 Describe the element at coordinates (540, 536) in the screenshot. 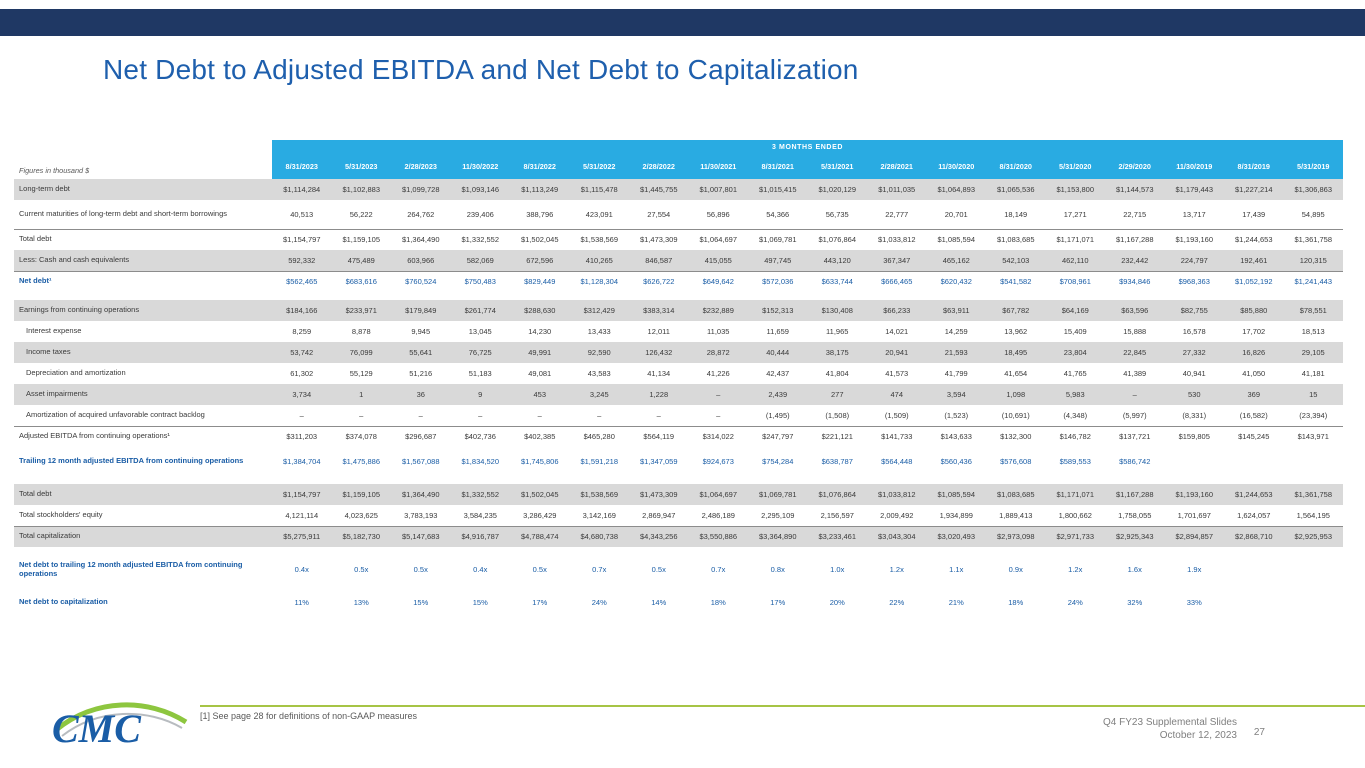

I see `cell-value: $4,788,474` at that location.